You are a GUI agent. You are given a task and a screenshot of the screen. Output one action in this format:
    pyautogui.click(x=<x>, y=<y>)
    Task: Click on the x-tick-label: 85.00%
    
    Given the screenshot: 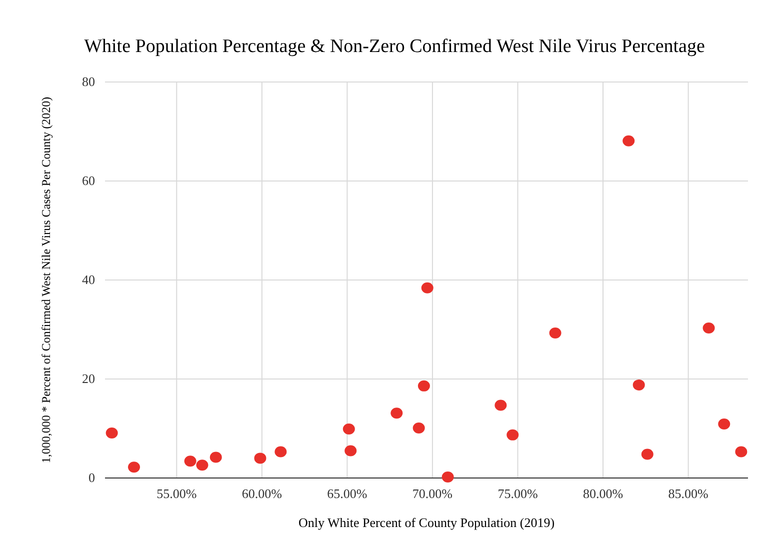 What is the action you would take?
    pyautogui.click(x=688, y=493)
    